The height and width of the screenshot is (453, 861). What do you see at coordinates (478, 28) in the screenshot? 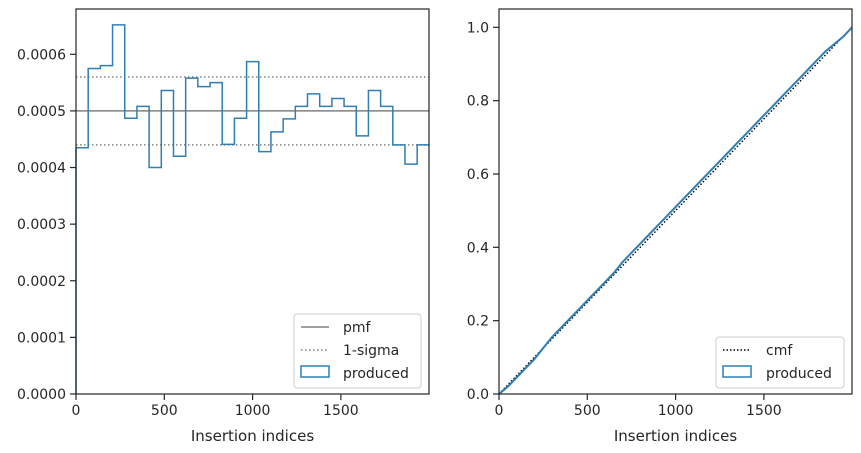
I see `cmf-y-tick-label: 1.0` at bounding box center [478, 28].